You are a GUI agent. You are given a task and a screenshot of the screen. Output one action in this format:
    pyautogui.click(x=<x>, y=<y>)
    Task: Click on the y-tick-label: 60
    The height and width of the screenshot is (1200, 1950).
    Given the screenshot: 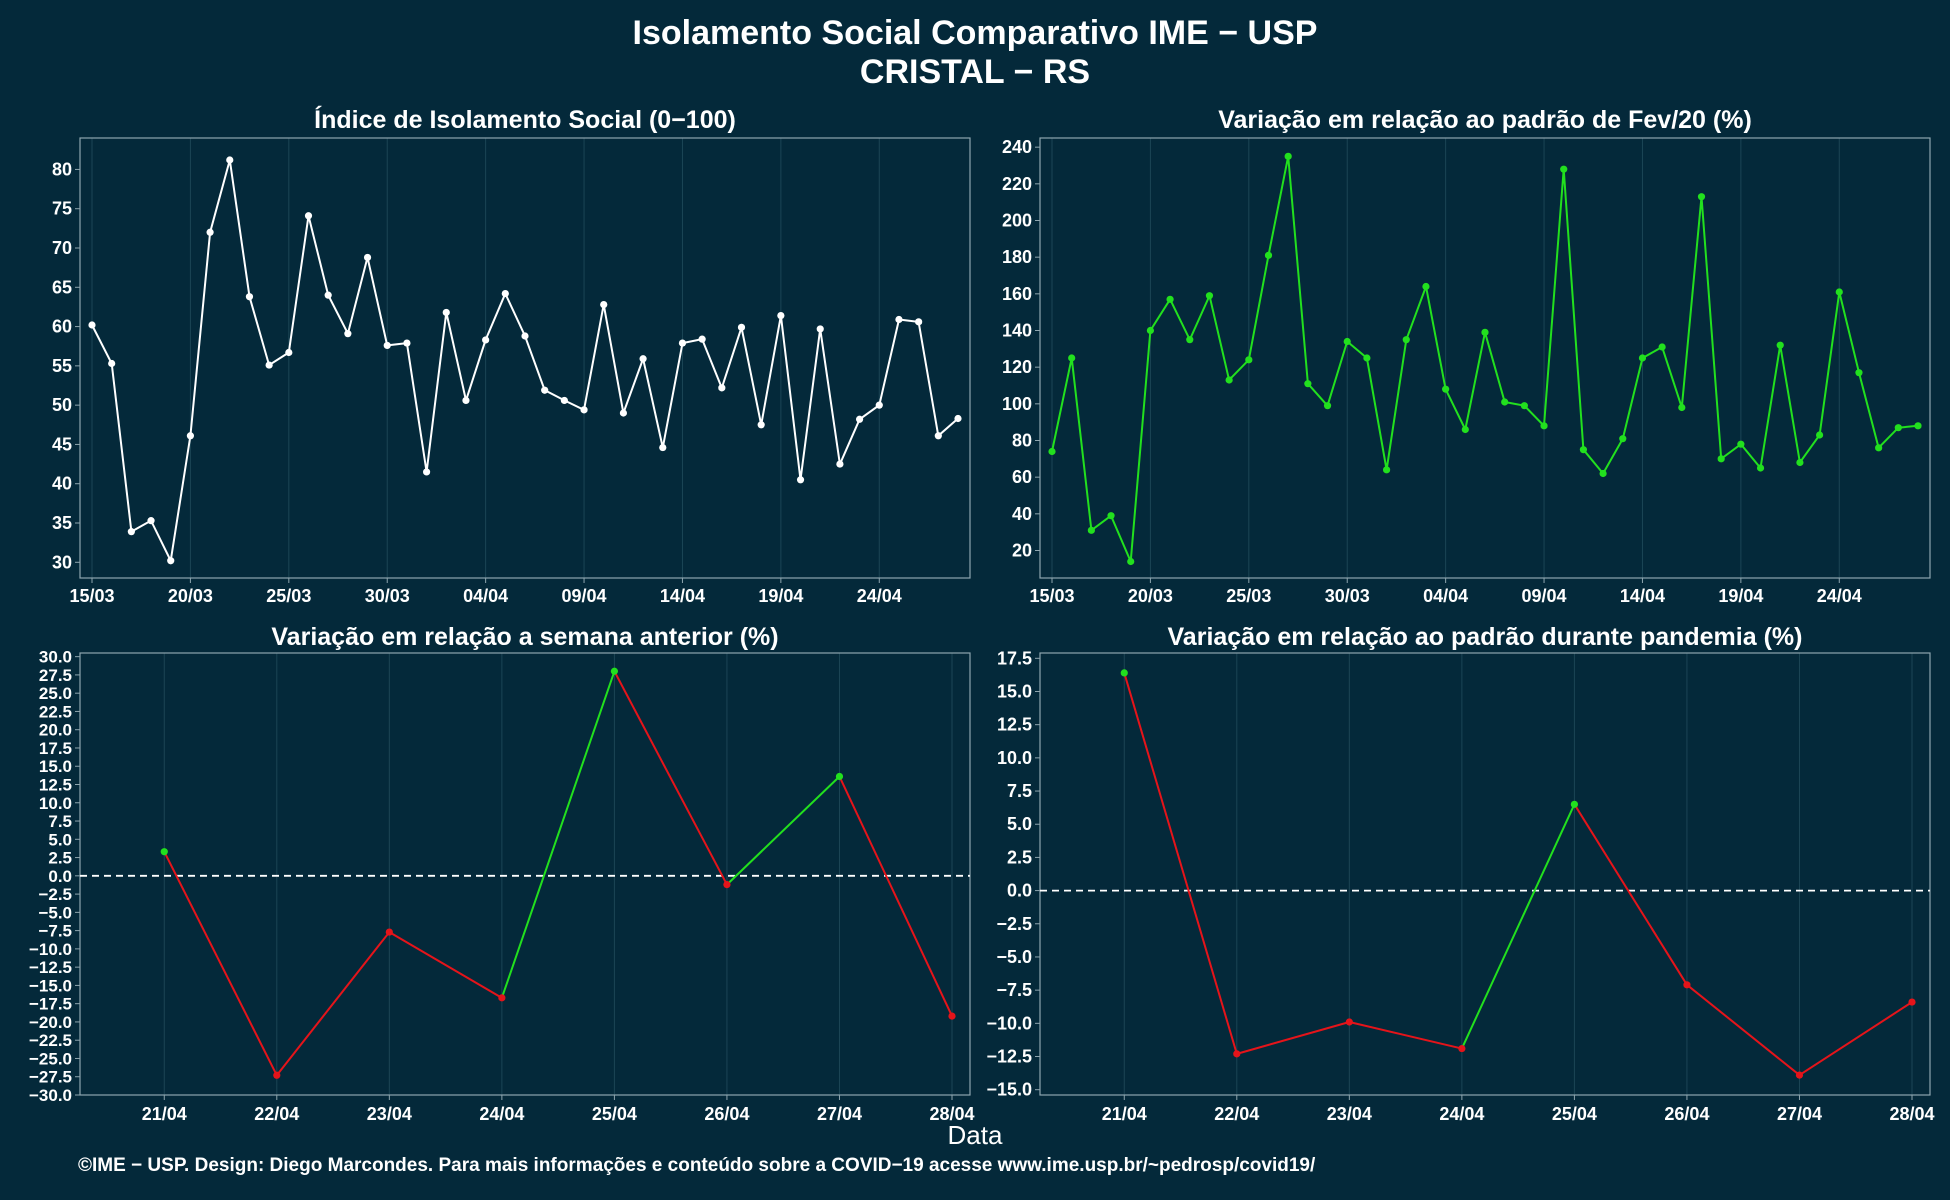 What is the action you would take?
    pyautogui.click(x=1022, y=477)
    